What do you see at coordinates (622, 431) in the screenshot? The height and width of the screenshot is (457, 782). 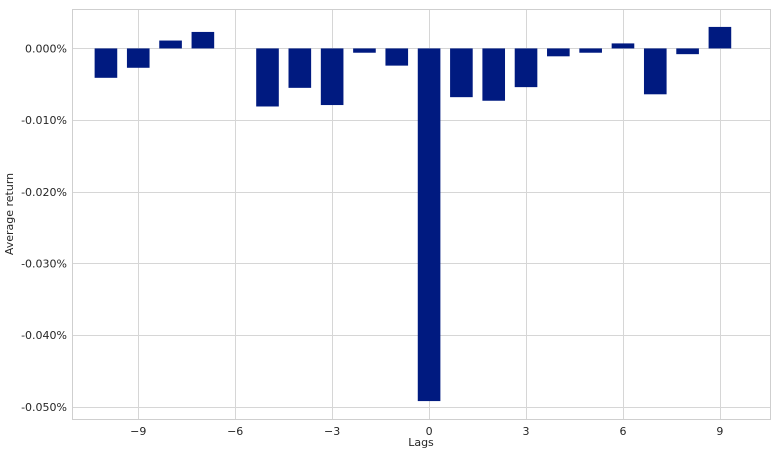 I see `x-tick-label: 6` at bounding box center [622, 431].